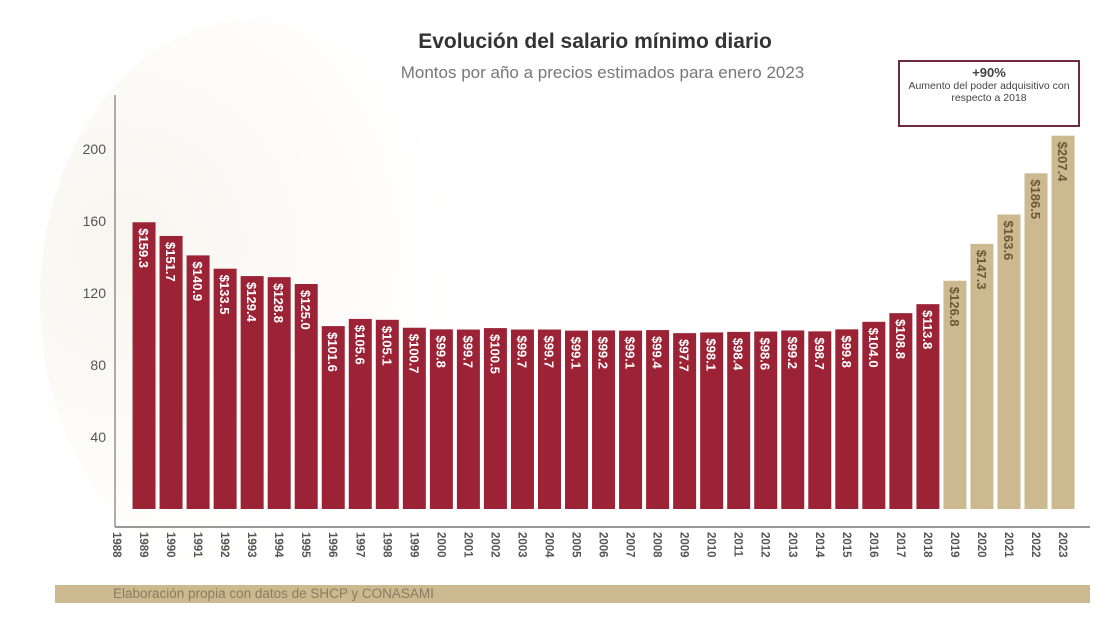 This screenshot has width=1109, height=620. Describe the element at coordinates (1035, 545) in the screenshot. I see `x-tick-label: 2022` at that location.